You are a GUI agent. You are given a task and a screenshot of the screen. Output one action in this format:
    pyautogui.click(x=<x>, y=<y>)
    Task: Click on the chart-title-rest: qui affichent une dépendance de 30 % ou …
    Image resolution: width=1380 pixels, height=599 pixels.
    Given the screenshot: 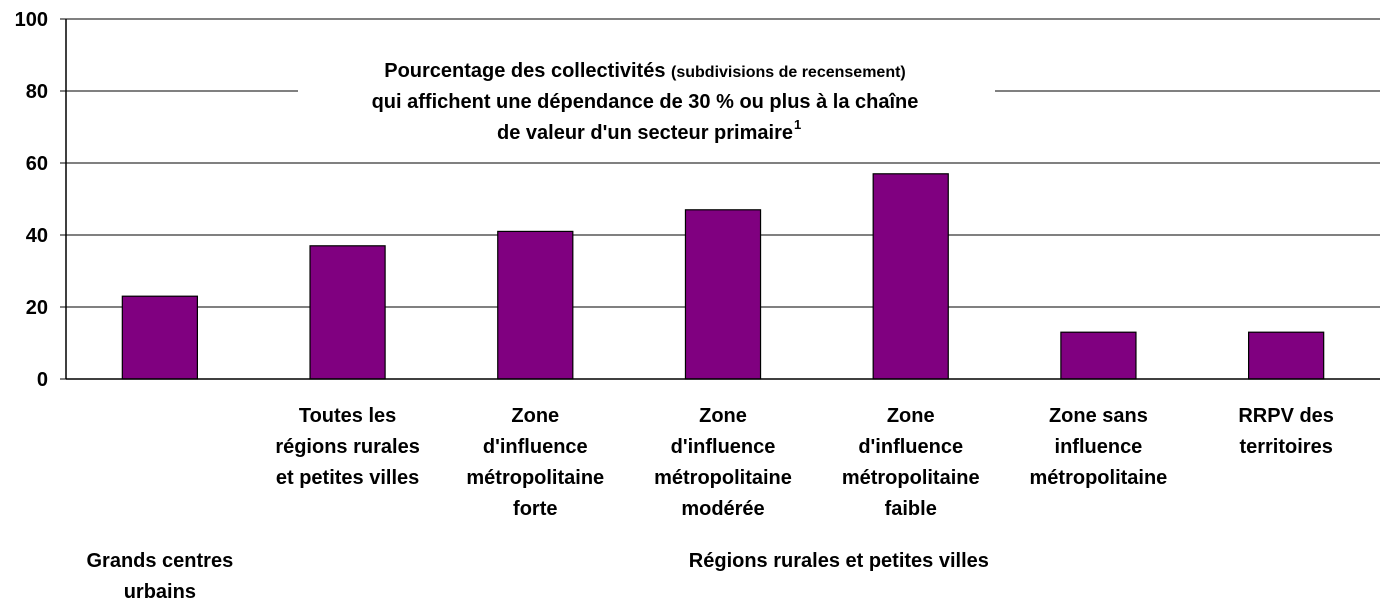 What is the action you would take?
    pyautogui.click(x=645, y=117)
    